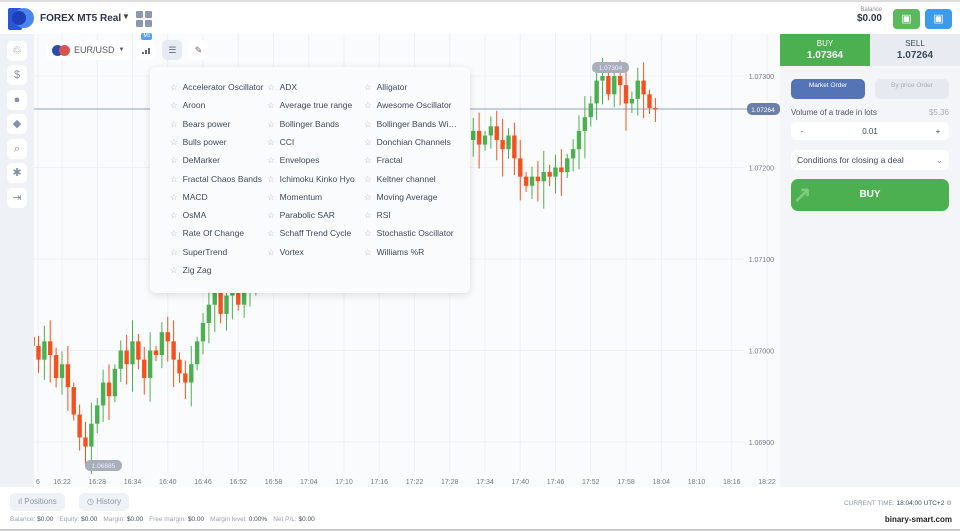  I want to click on indicator-item: ☆ Bulls power, so click(217, 142).